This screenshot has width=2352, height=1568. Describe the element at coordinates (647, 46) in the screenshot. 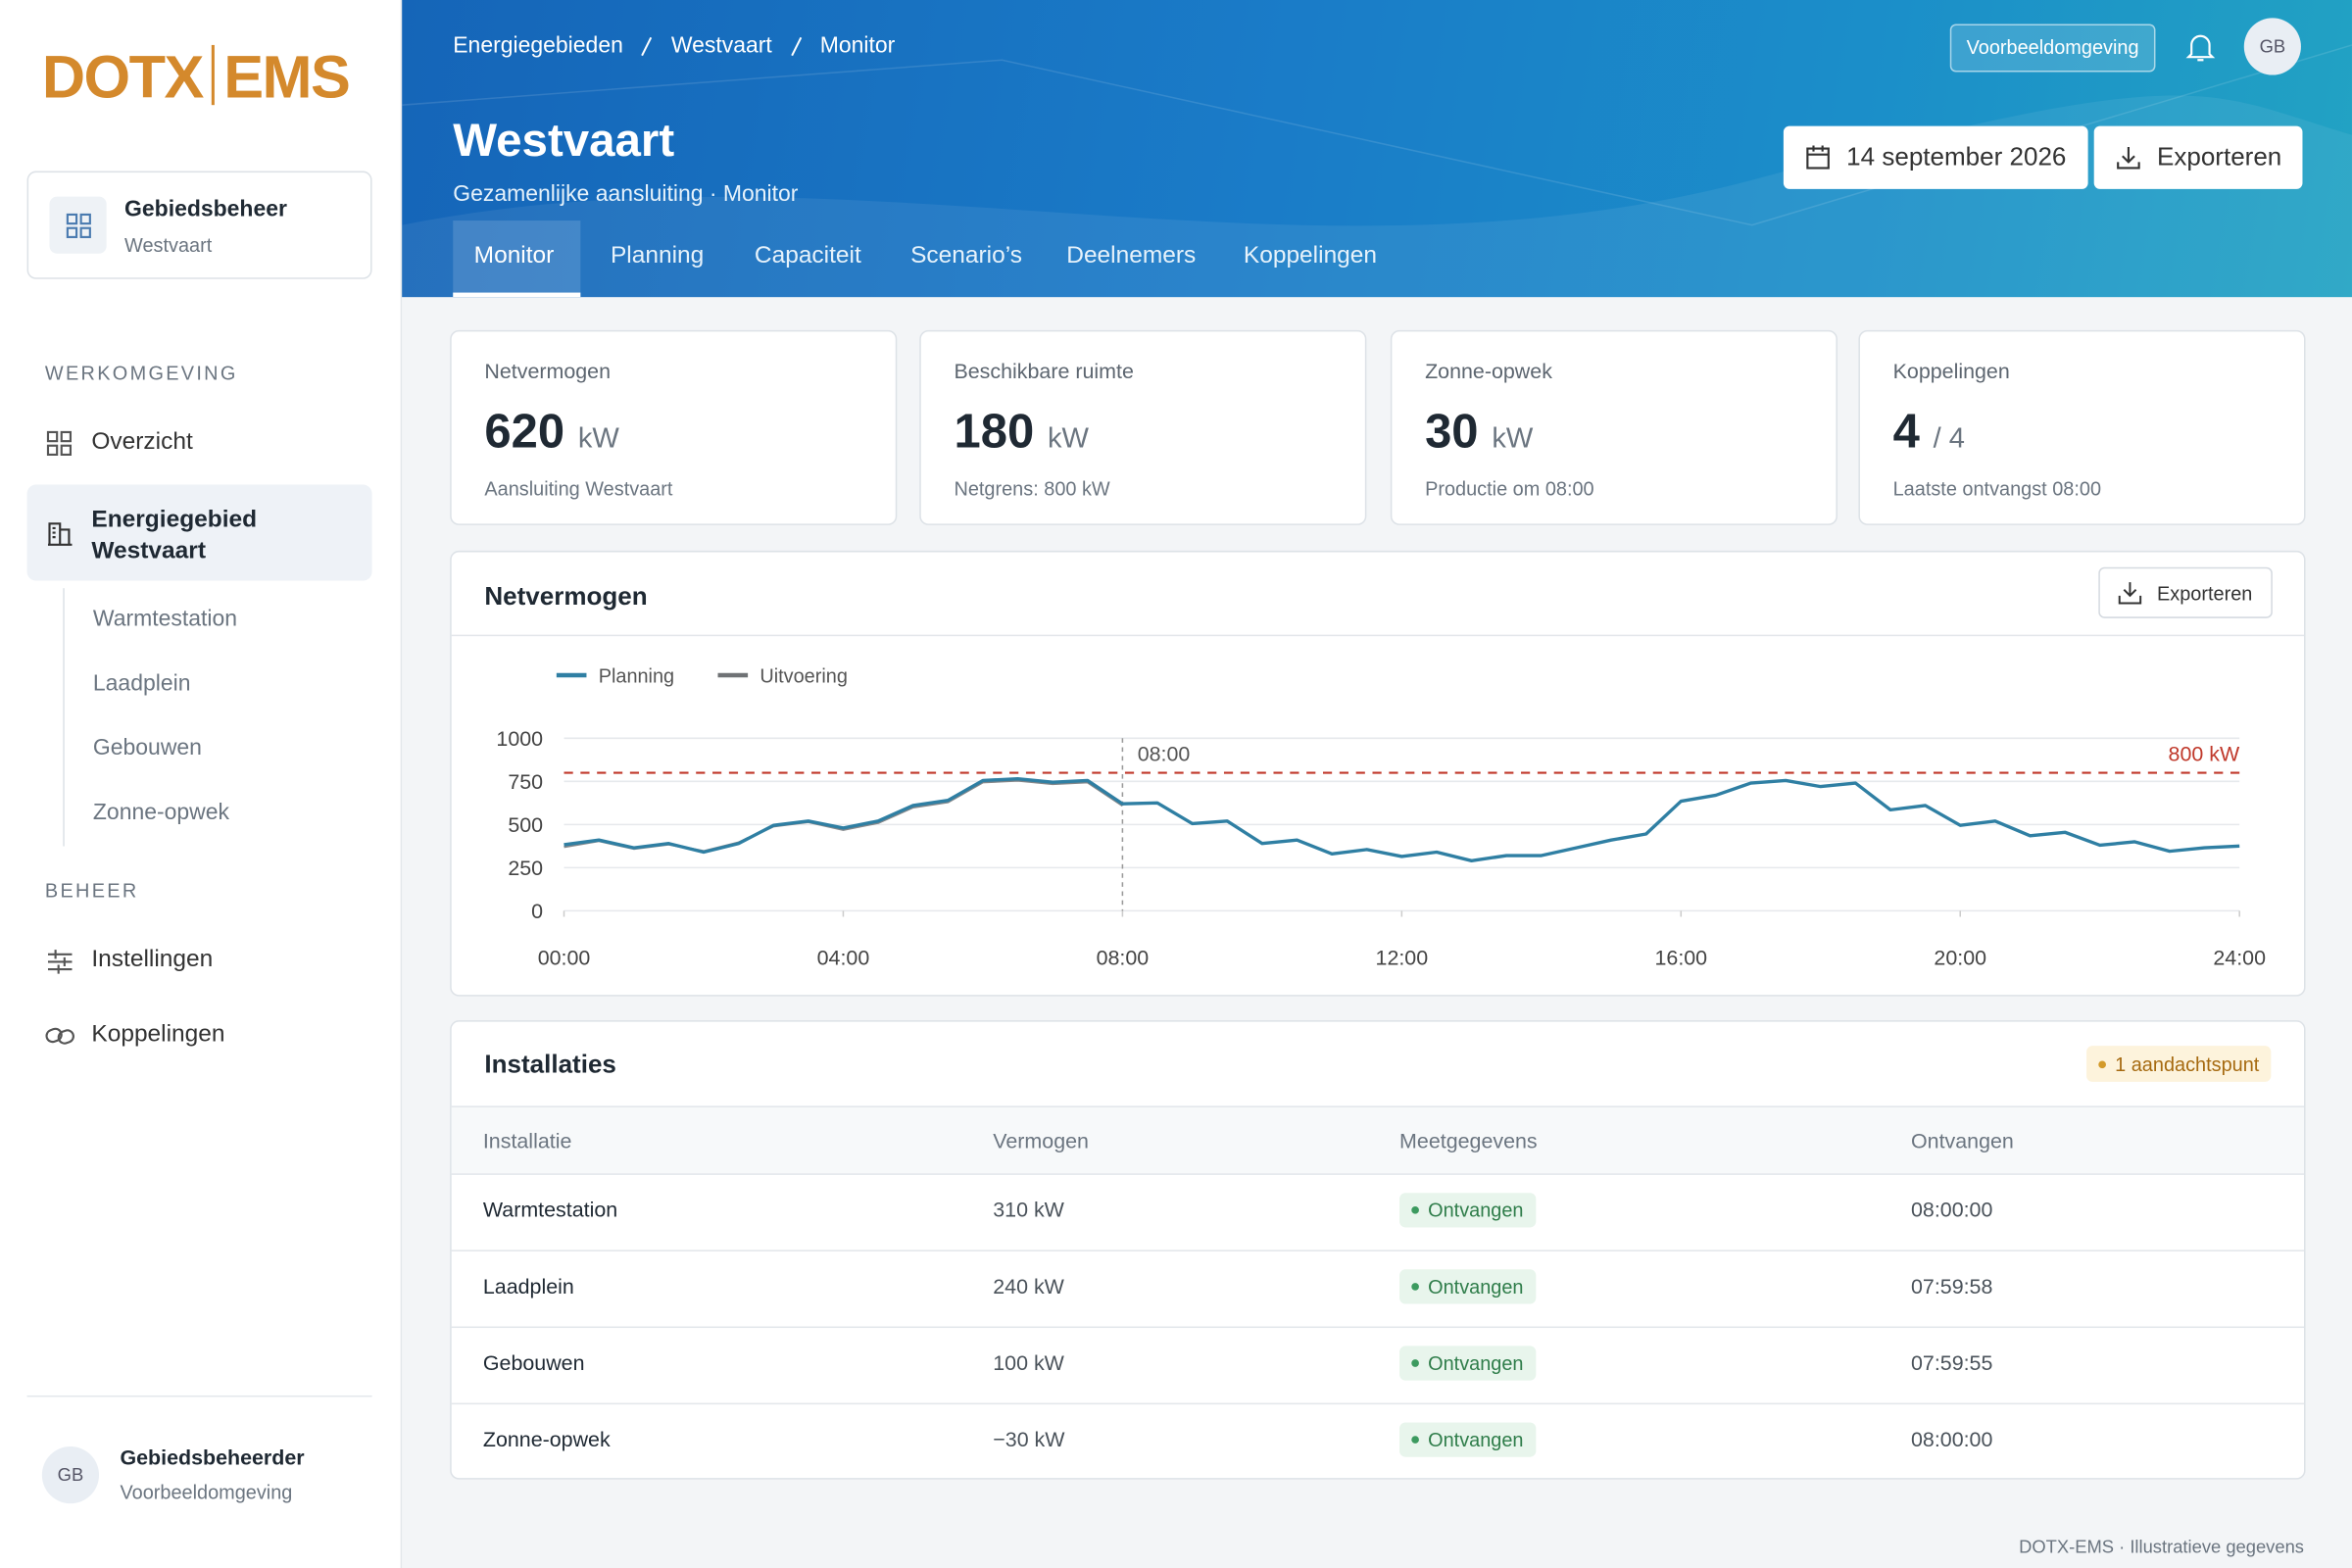

I see `breadcrumb-separator` at that location.